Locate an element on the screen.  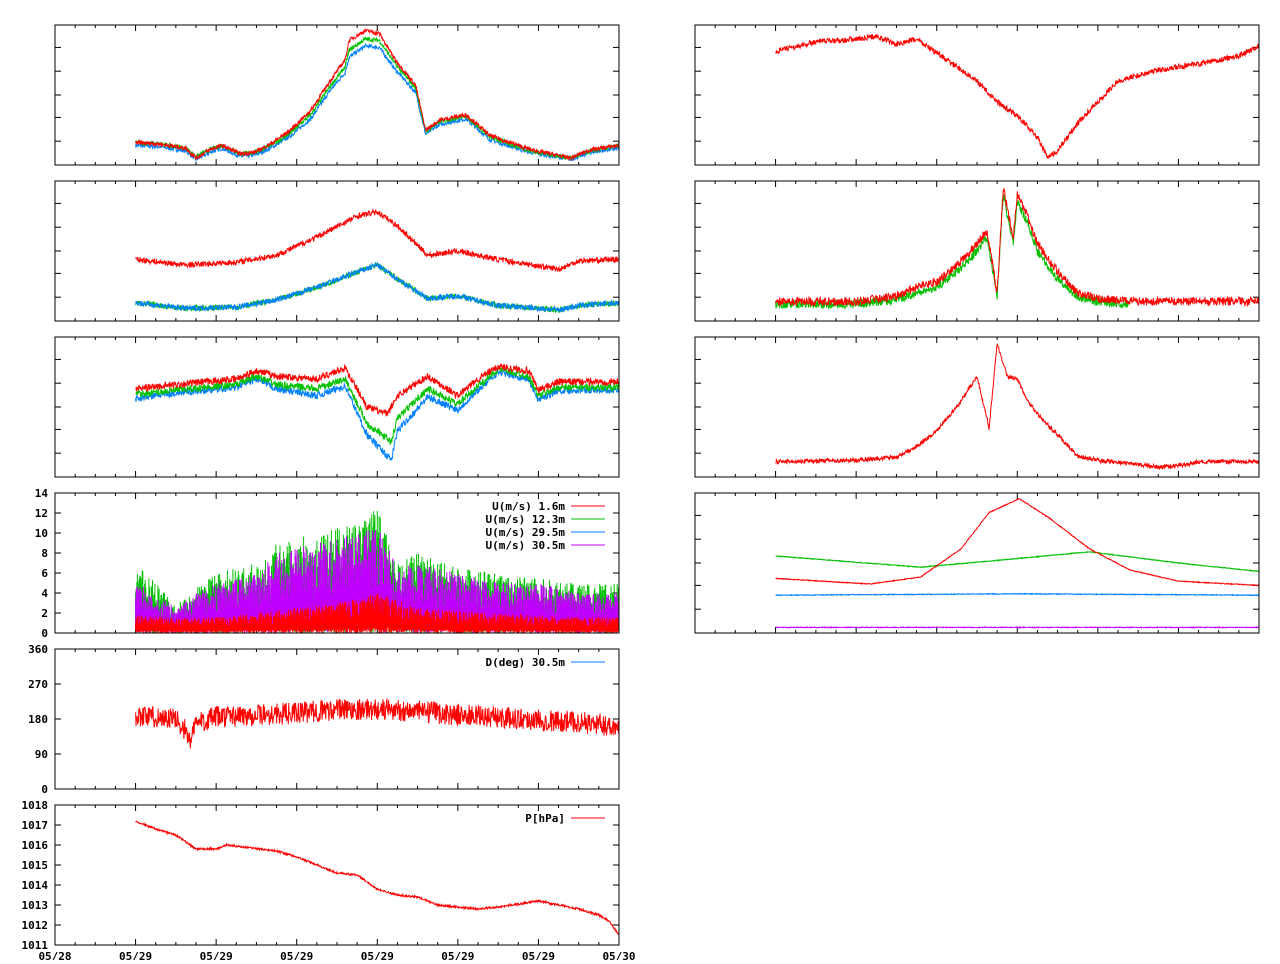
y-tick-label: 14 is located at coordinates (42, 493).